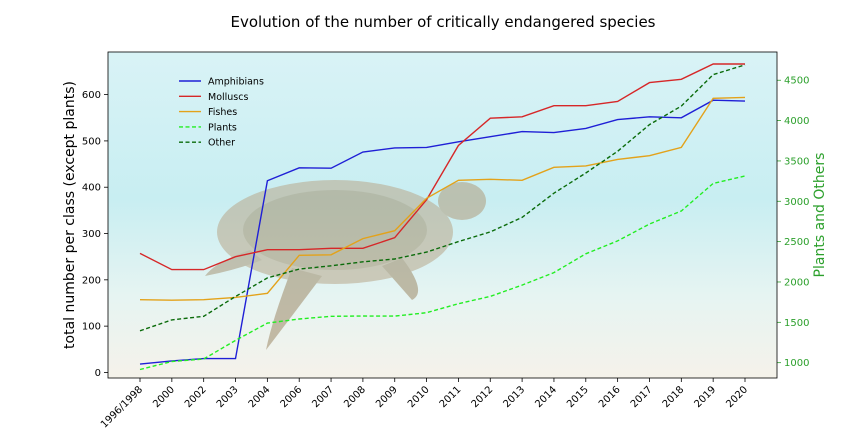  Describe the element at coordinates (236, 82) in the screenshot. I see `legend-label: Amphibians` at that location.